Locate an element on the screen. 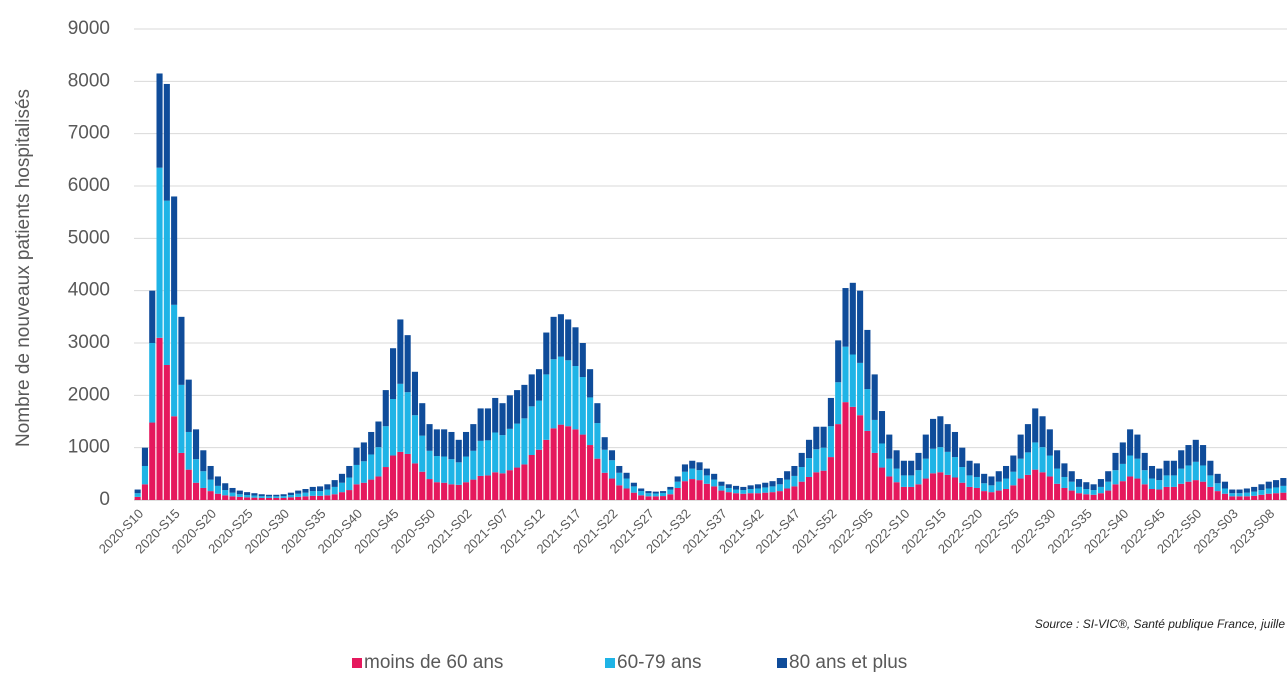 This screenshot has height=675, width=1287. y-tick-label: 3000 is located at coordinates (89, 342).